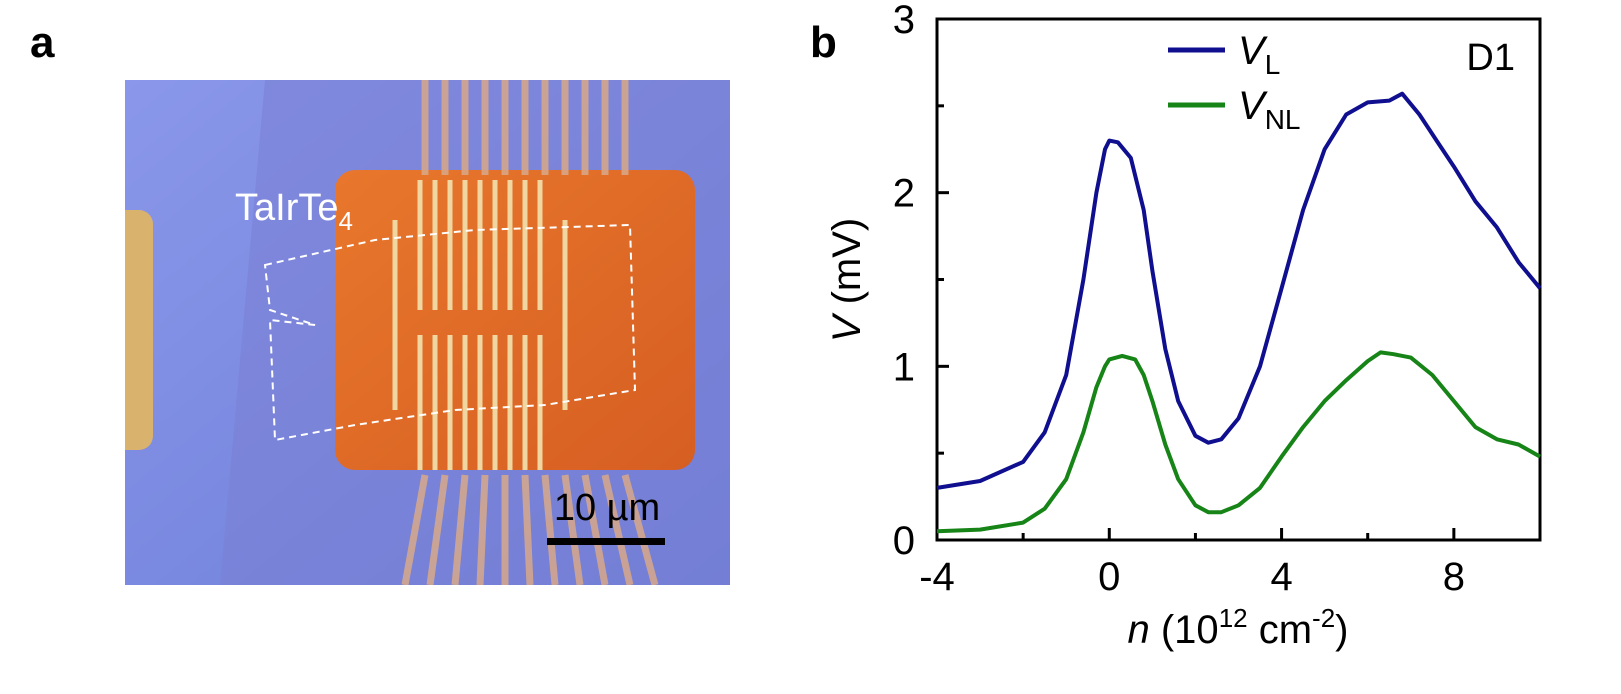 Image resolution: width=1621 pixels, height=694 pixels. I want to click on x-tick-label: 0, so click(1109, 577).